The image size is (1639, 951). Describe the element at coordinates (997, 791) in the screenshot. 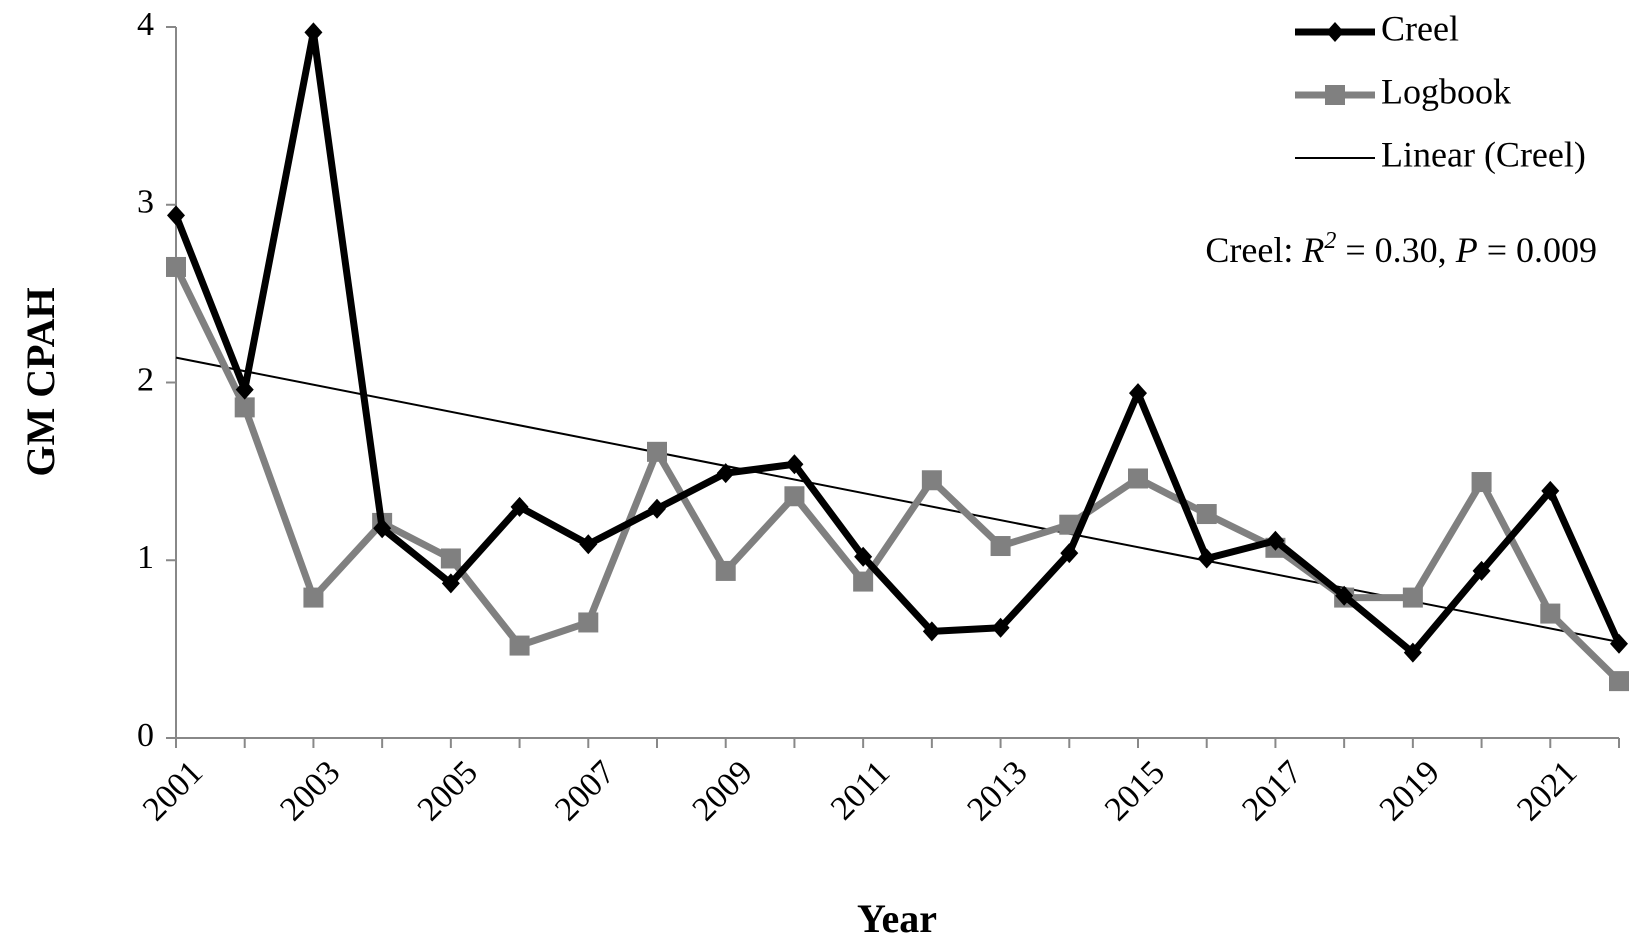

I see `x-tick-label: 2013` at that location.